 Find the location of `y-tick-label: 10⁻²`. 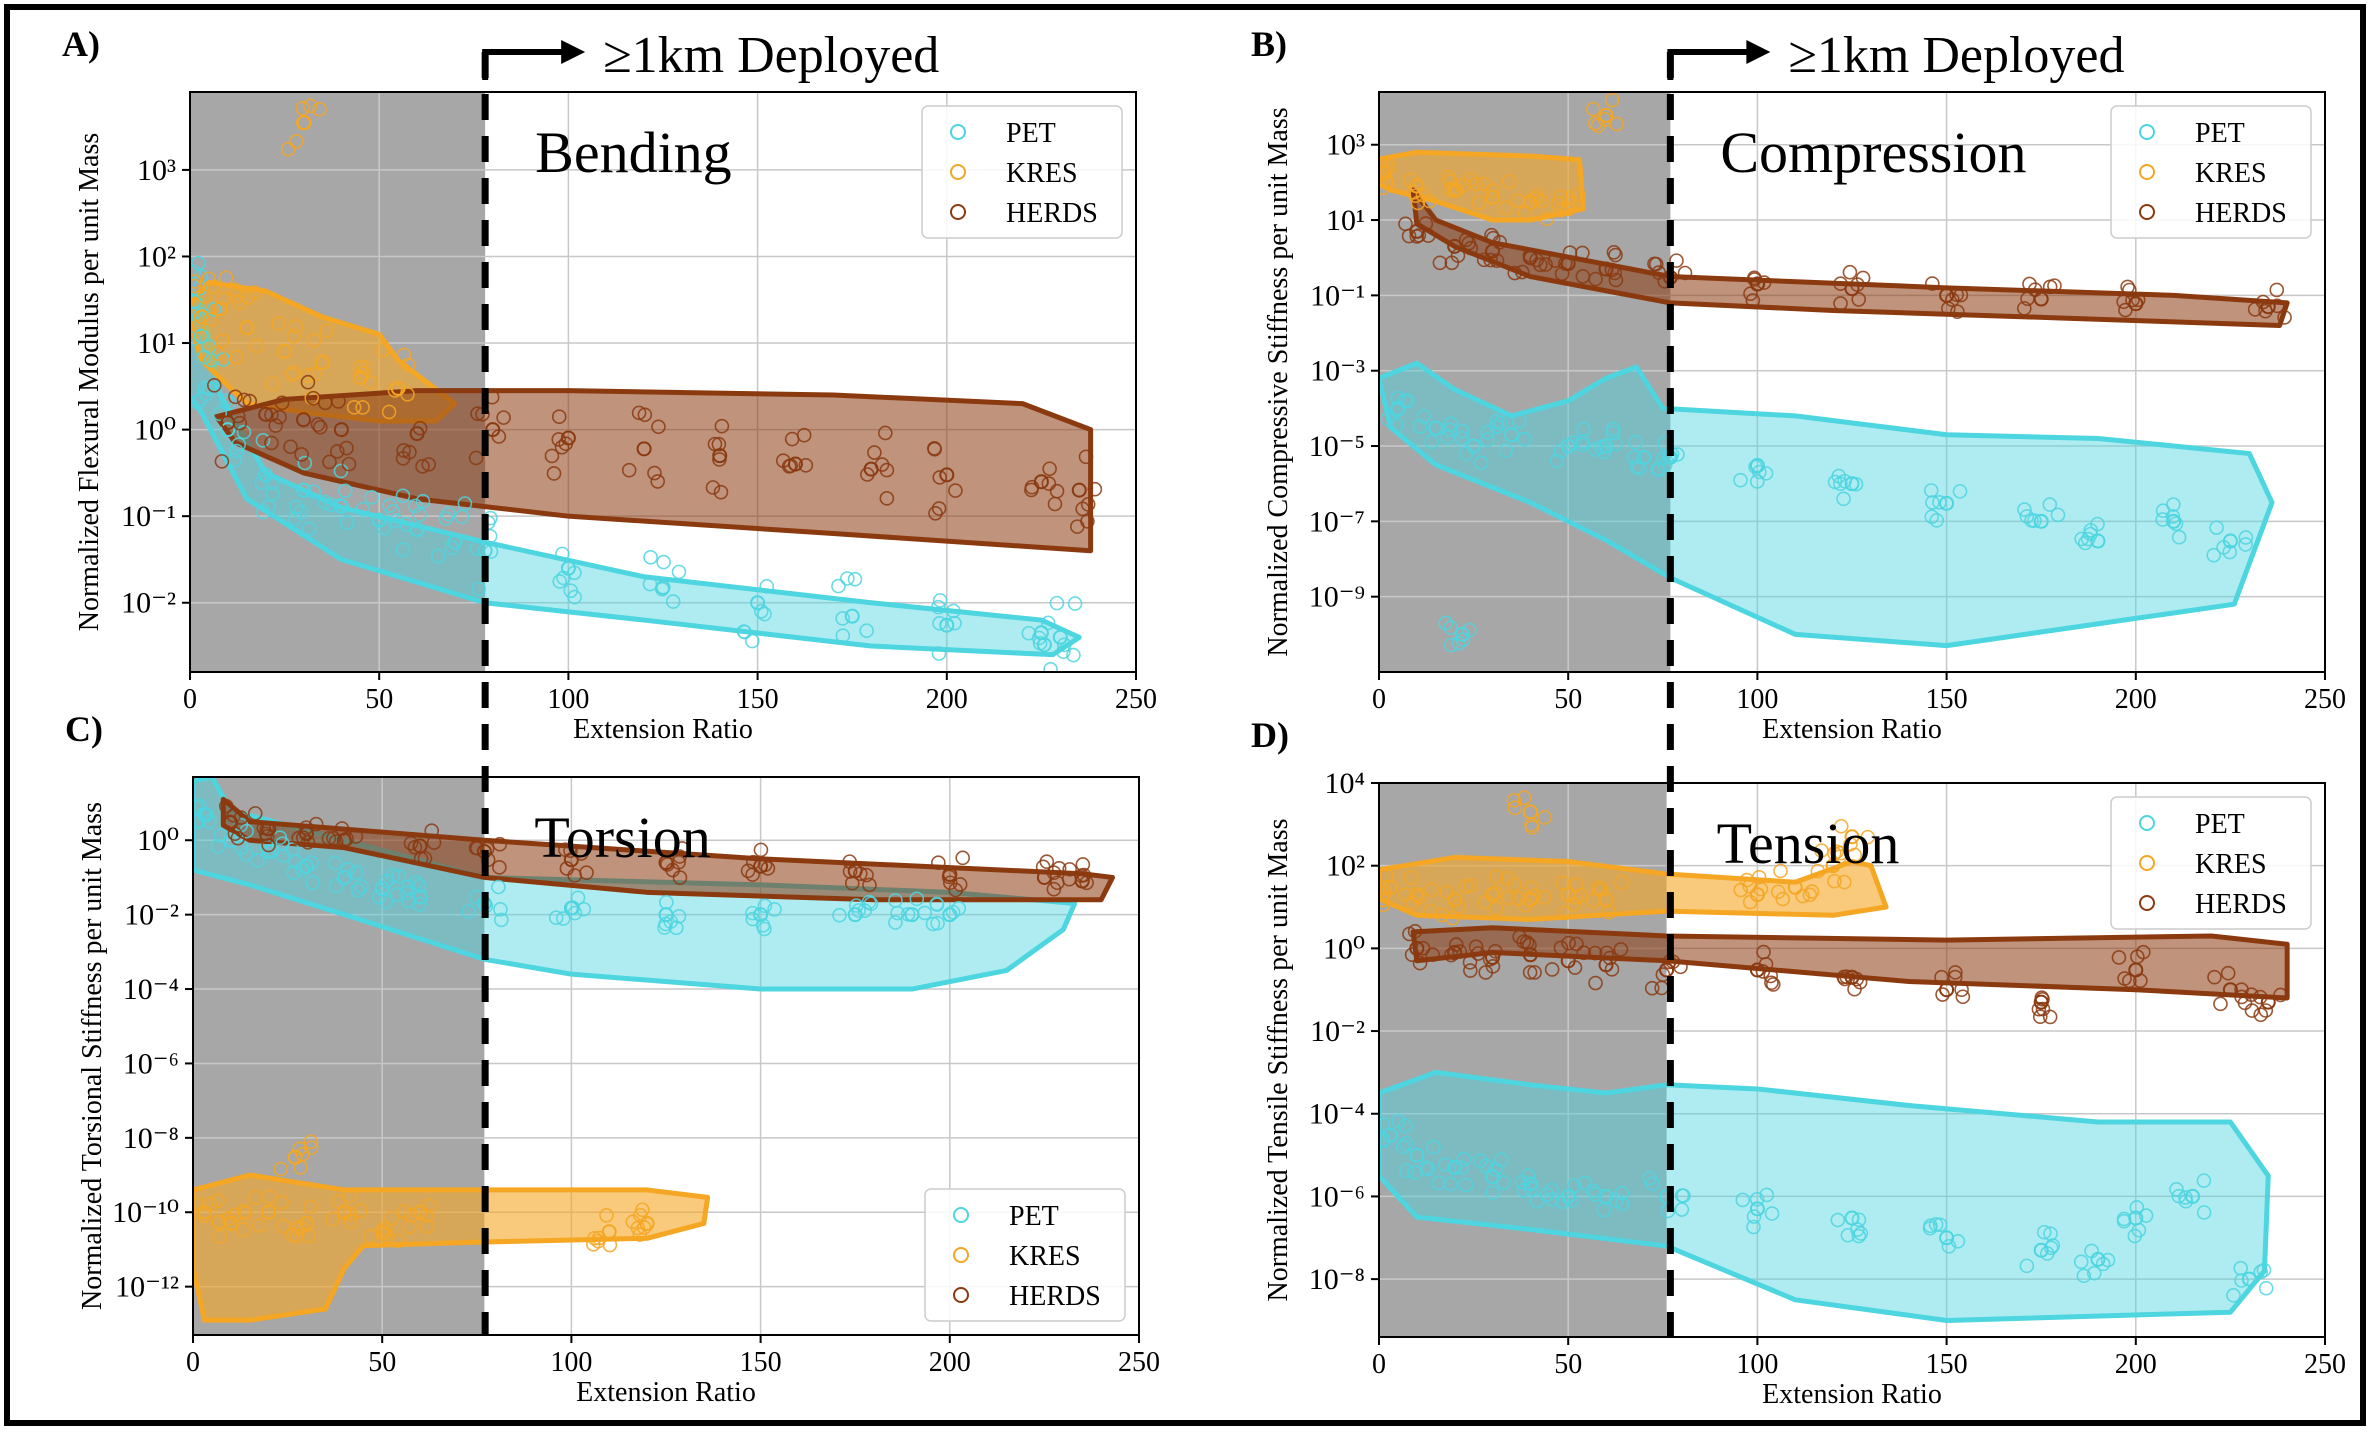

y-tick-label: 10⁻² is located at coordinates (148, 603).